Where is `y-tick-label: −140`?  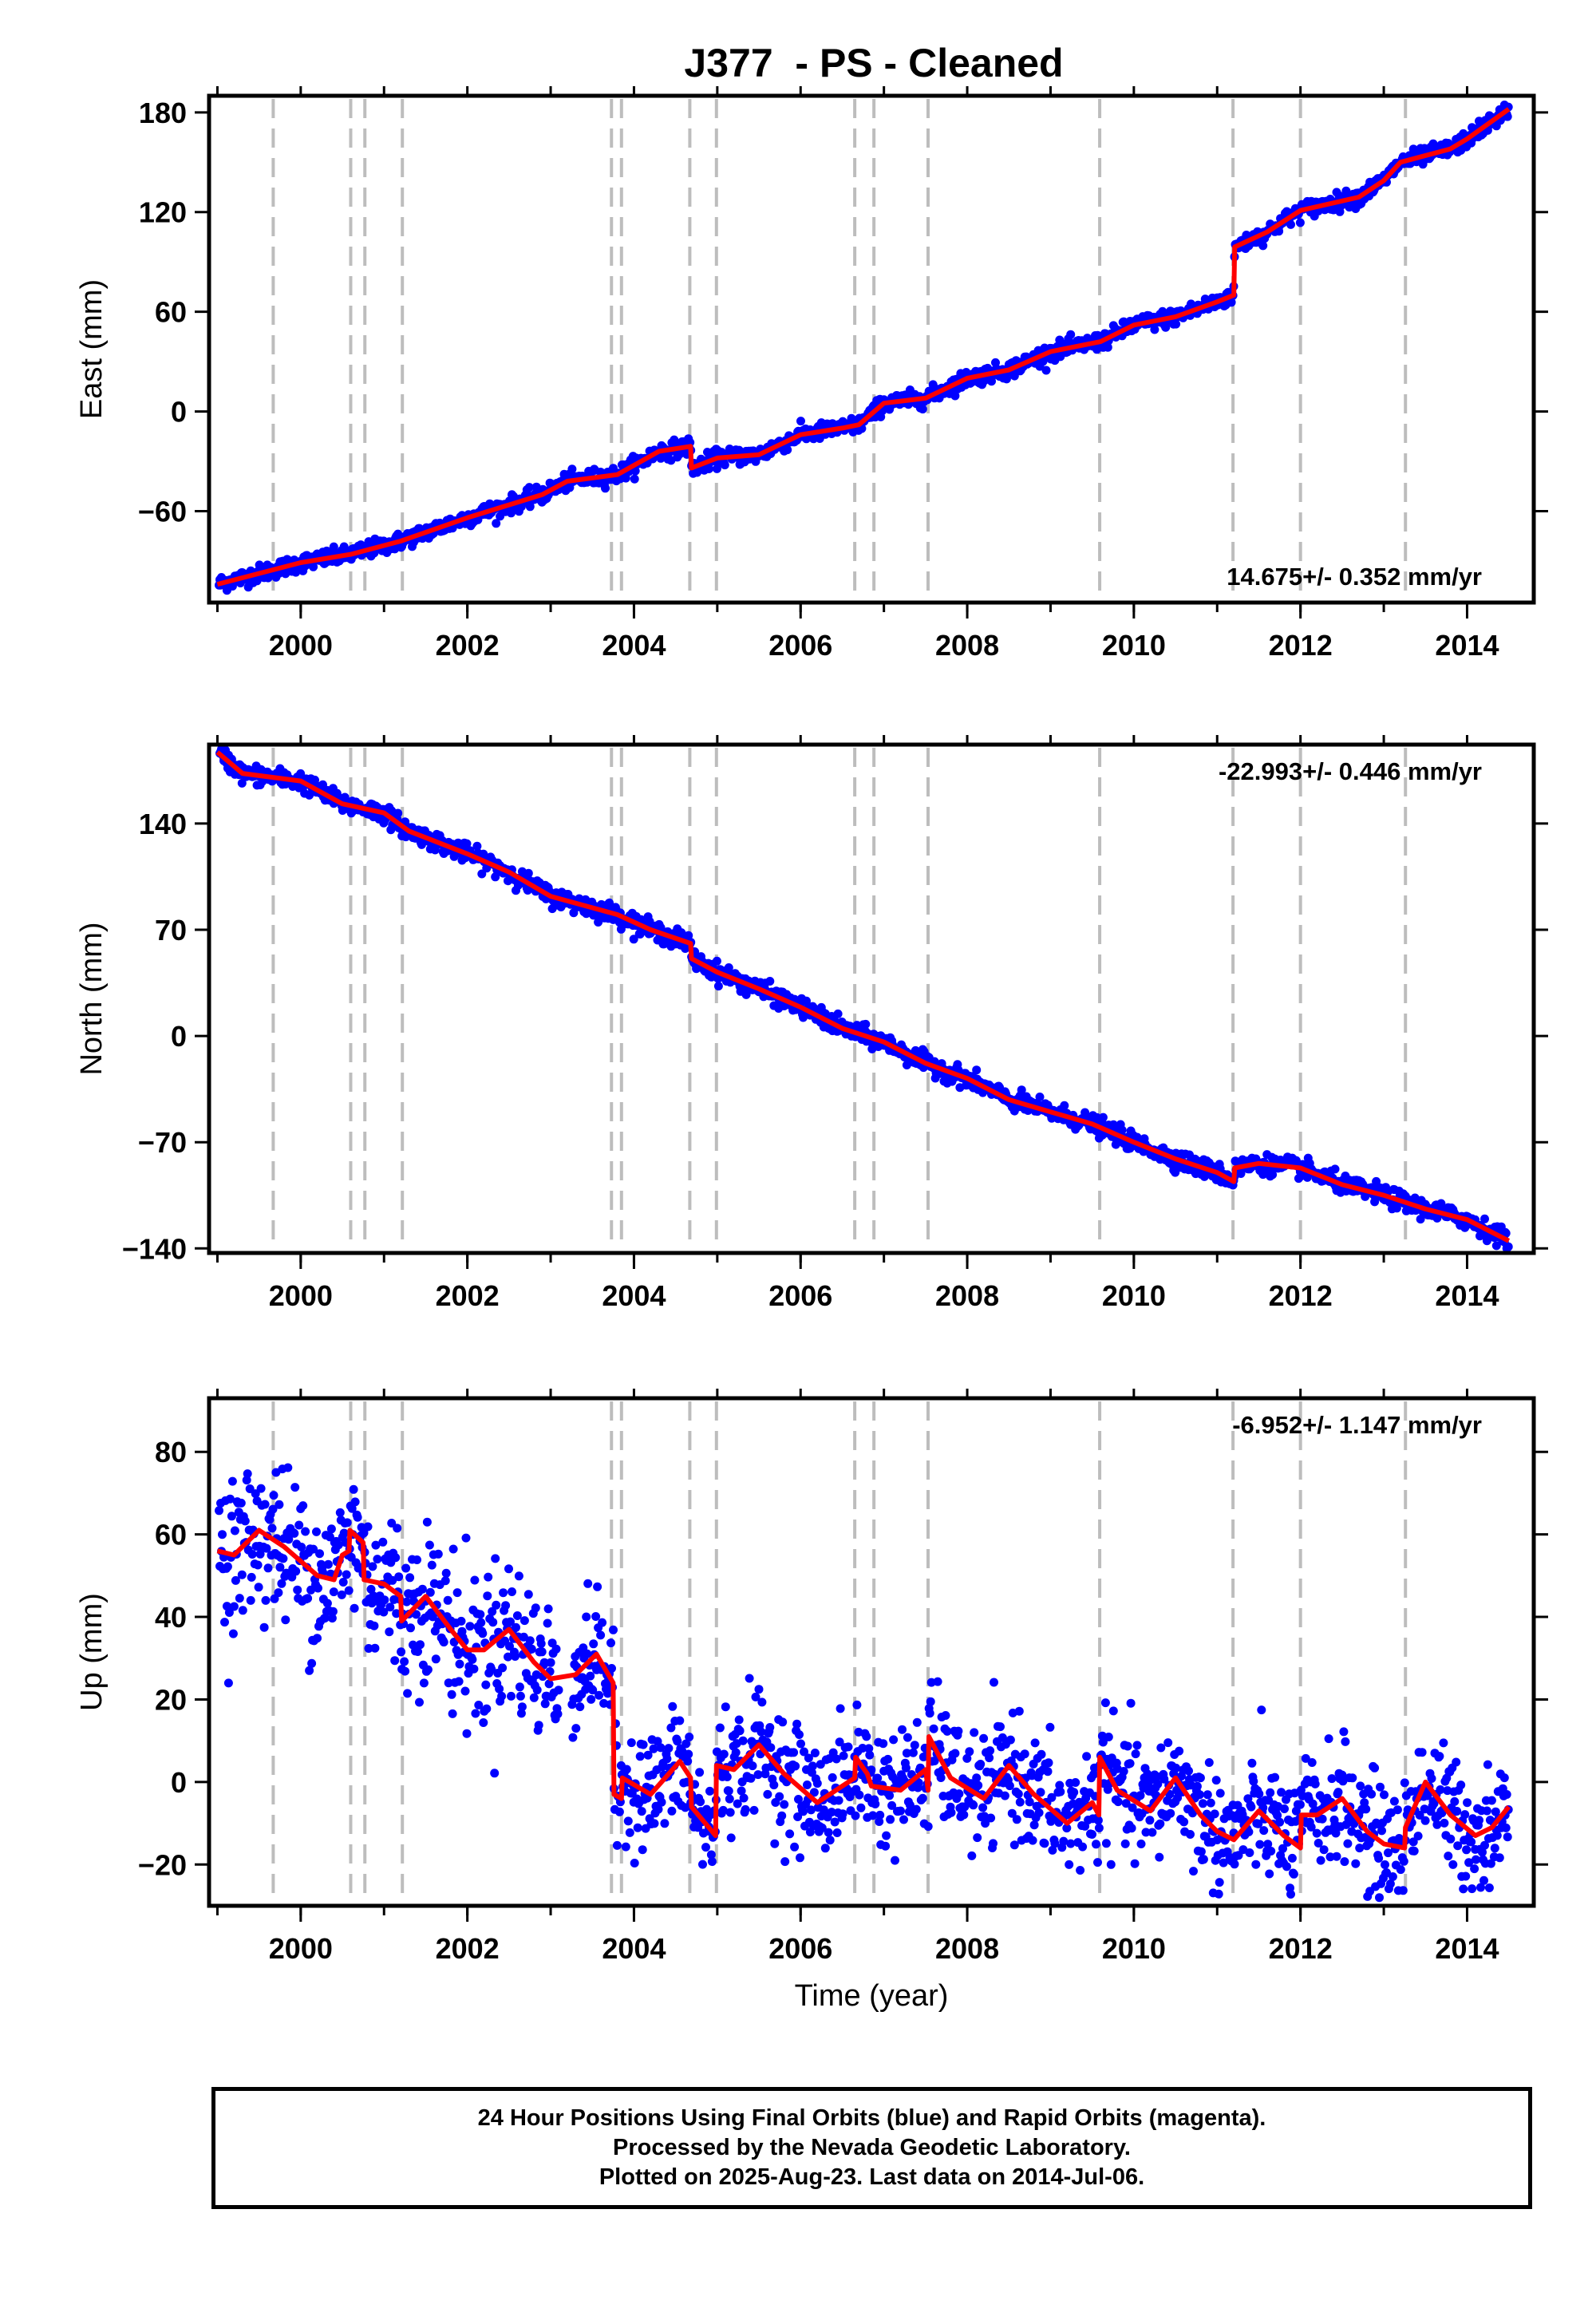 y-tick-label: −140 is located at coordinates (154, 1248).